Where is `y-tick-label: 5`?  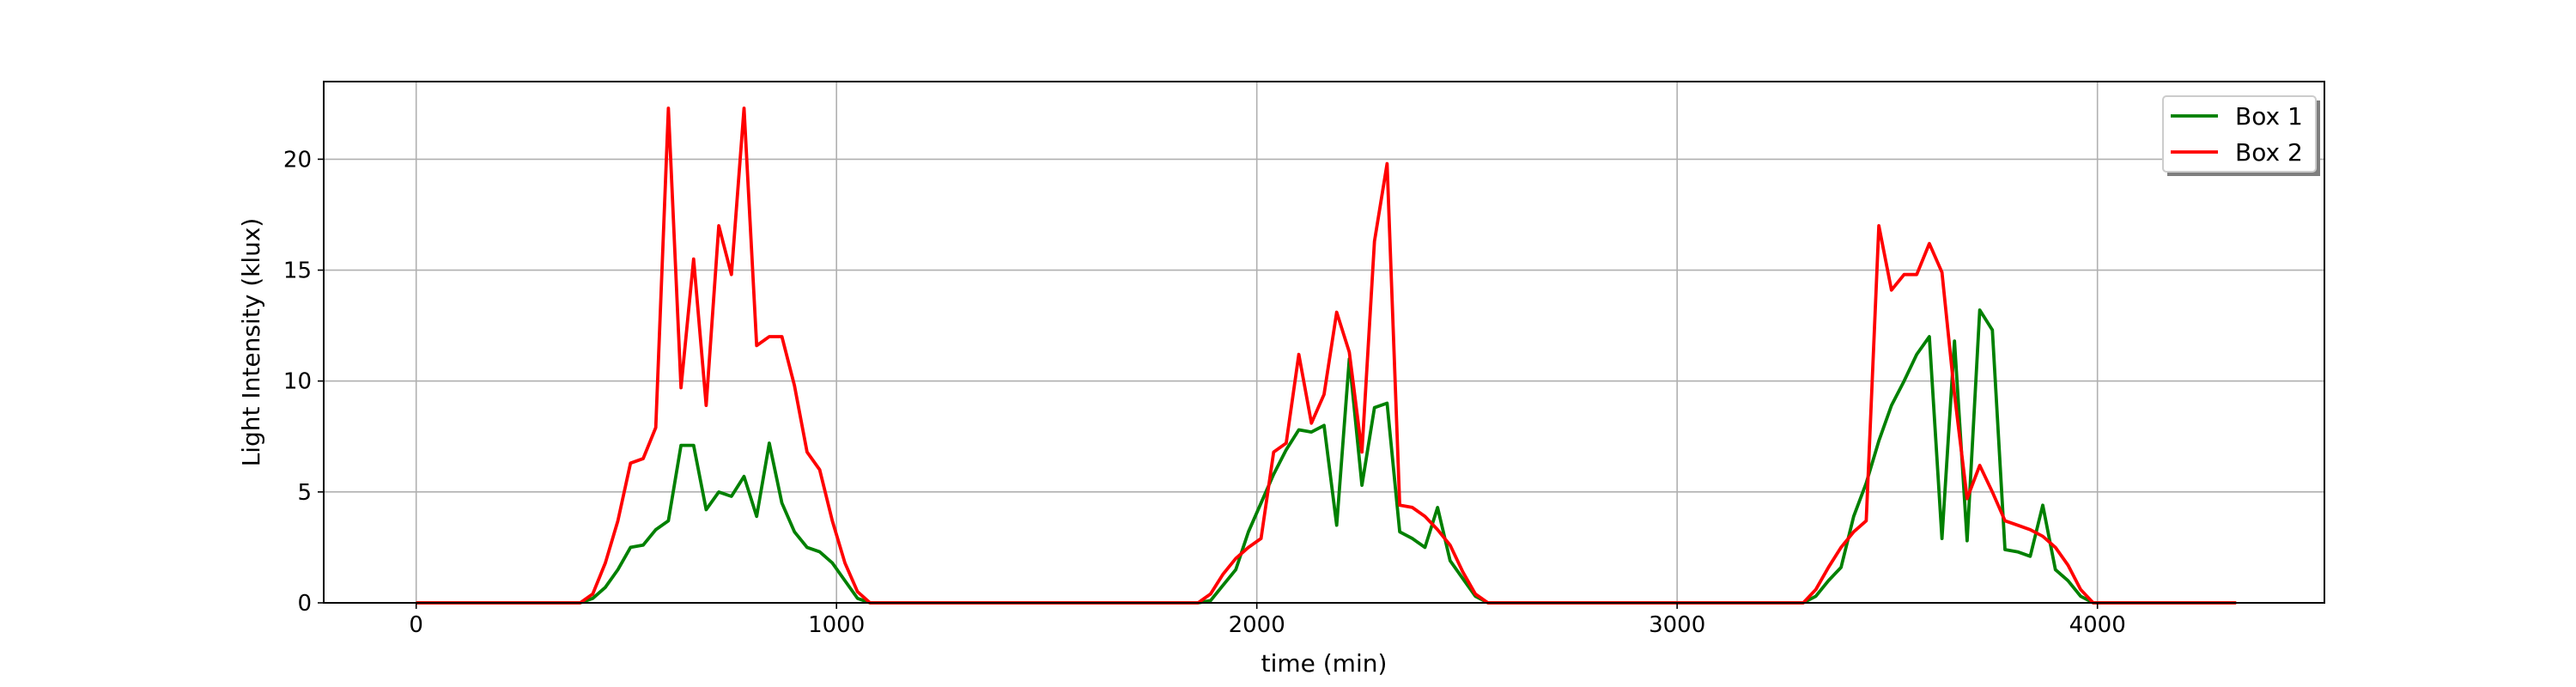 y-tick-label: 5 is located at coordinates (304, 493).